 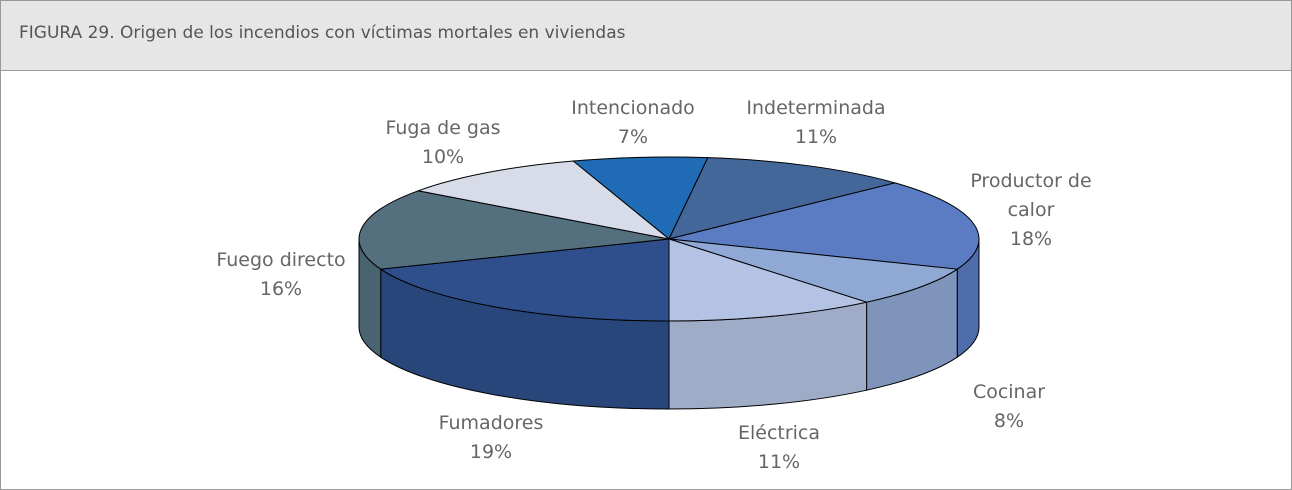 I want to click on slice-label: Productor de calor 18%, so click(x=1031, y=210).